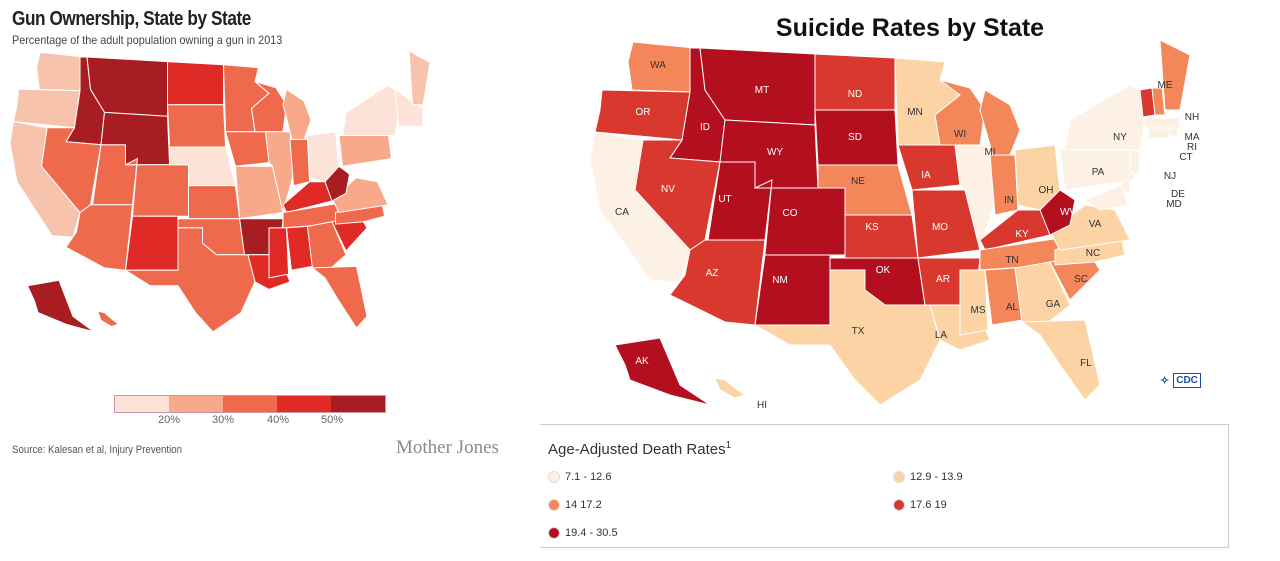 Image resolution: width=1280 pixels, height=561 pixels. Describe the element at coordinates (1174, 132) in the screenshot. I see `state-ri` at that location.